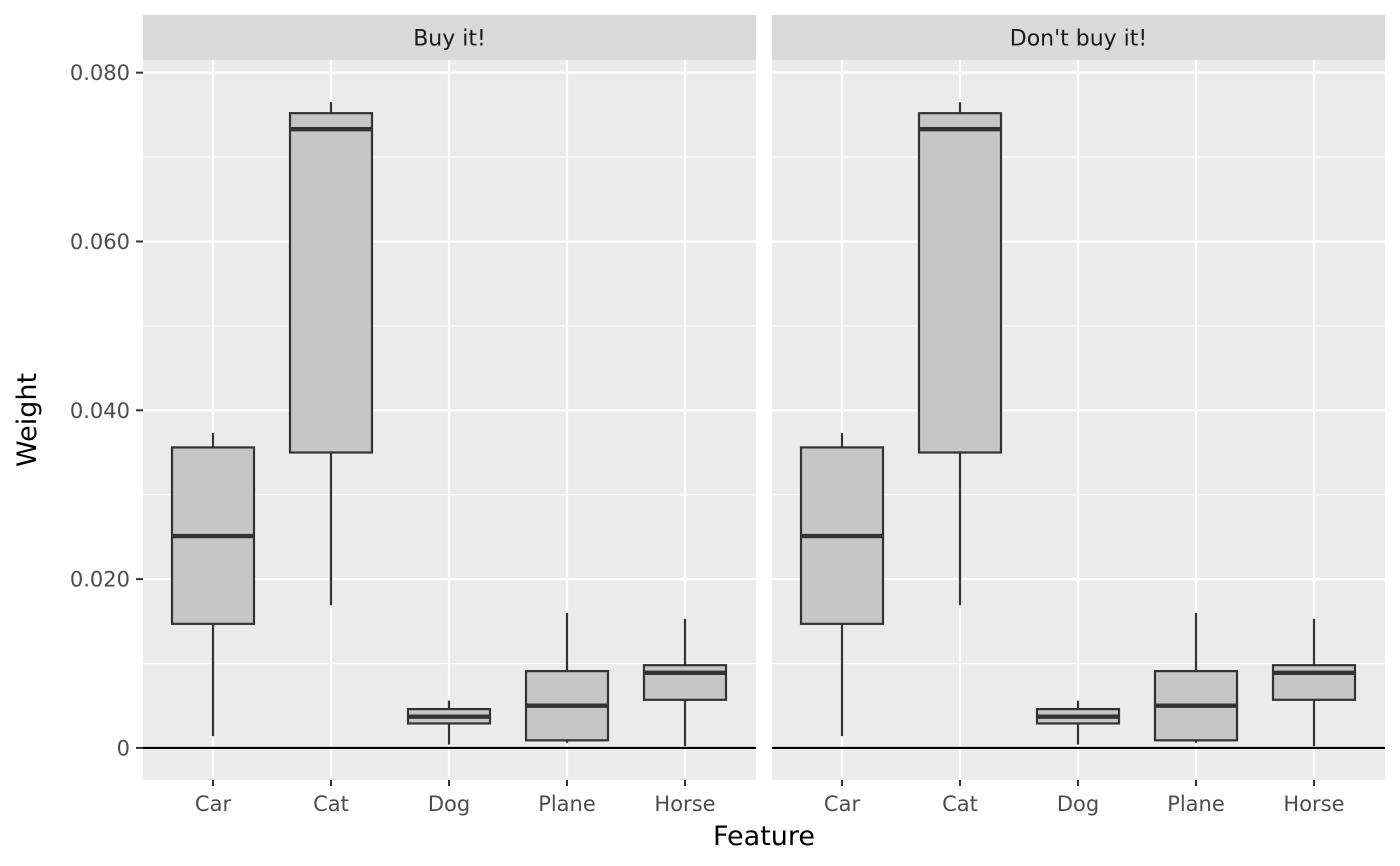 Image resolution: width=1400 pixels, height=866 pixels. What do you see at coordinates (100, 411) in the screenshot?
I see `y-tick-label: 0.040` at bounding box center [100, 411].